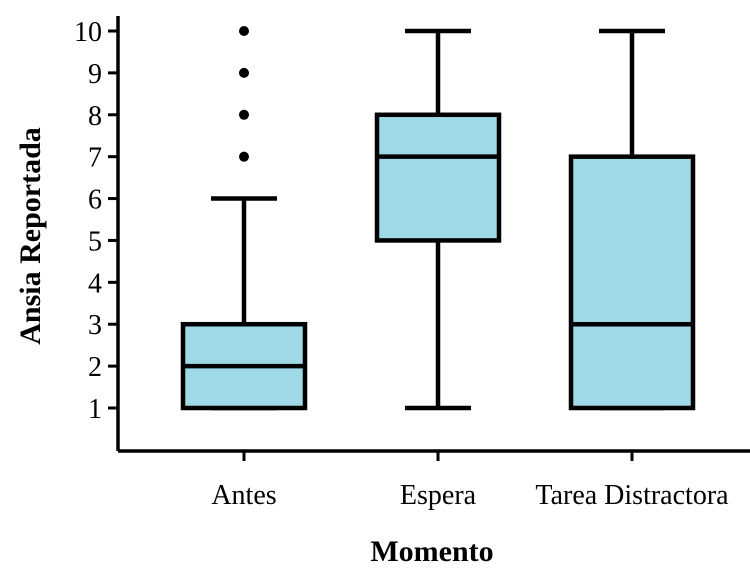 The image size is (750, 570). Describe the element at coordinates (95, 283) in the screenshot. I see `y-tick-label: 4` at that location.